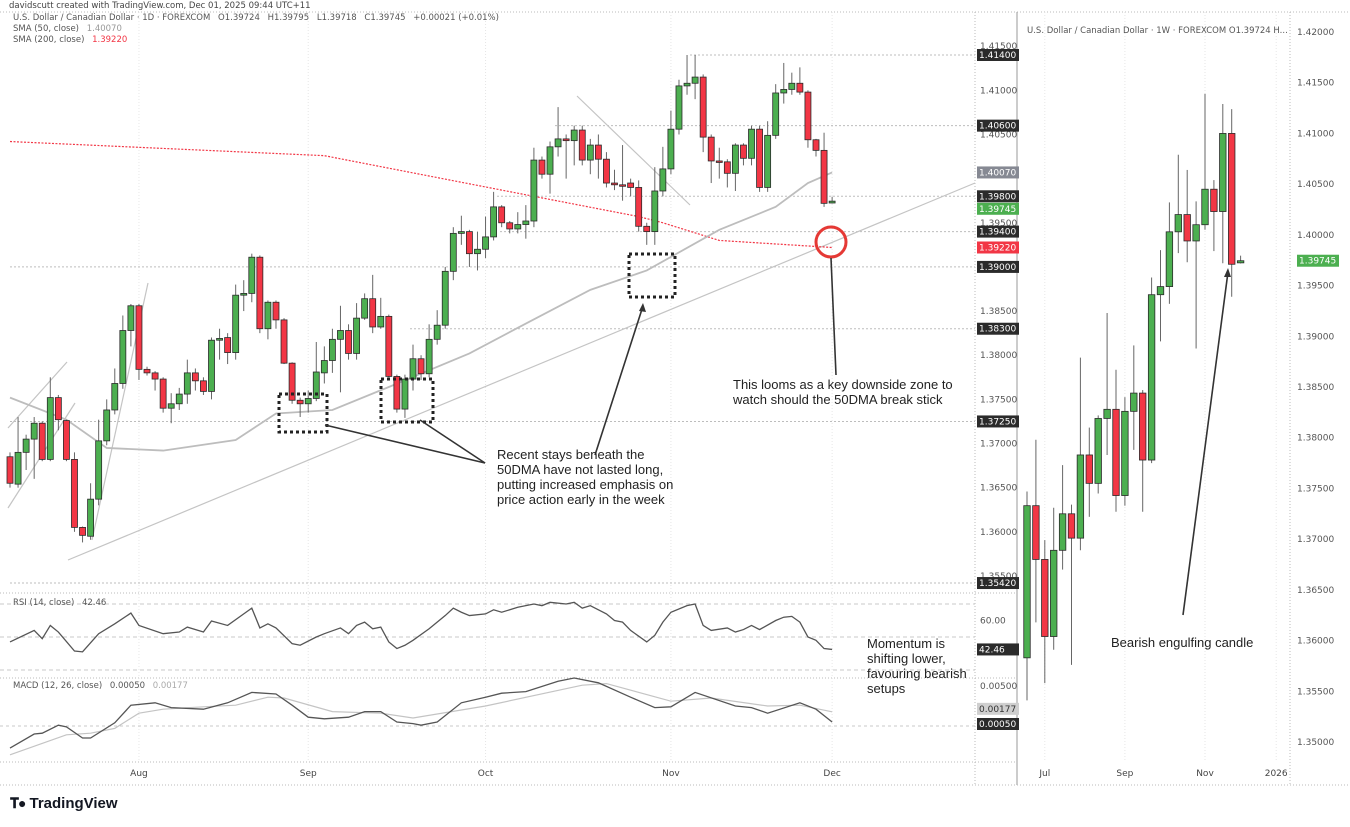 This screenshot has height=827, width=1350. Describe the element at coordinates (104, 29) in the screenshot. I see `sma50-value: 1.40070` at that location.